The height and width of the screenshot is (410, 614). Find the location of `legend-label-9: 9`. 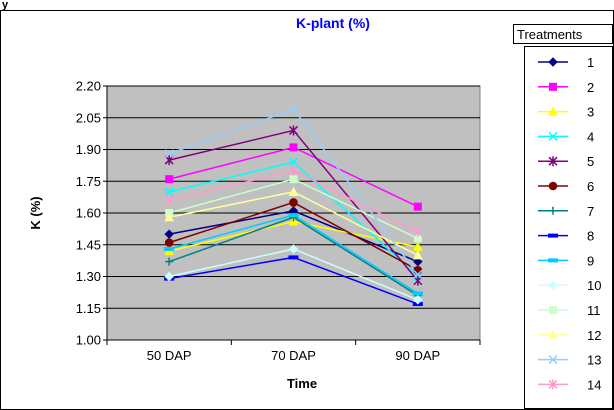

legend-label-9: 9 is located at coordinates (590, 260).